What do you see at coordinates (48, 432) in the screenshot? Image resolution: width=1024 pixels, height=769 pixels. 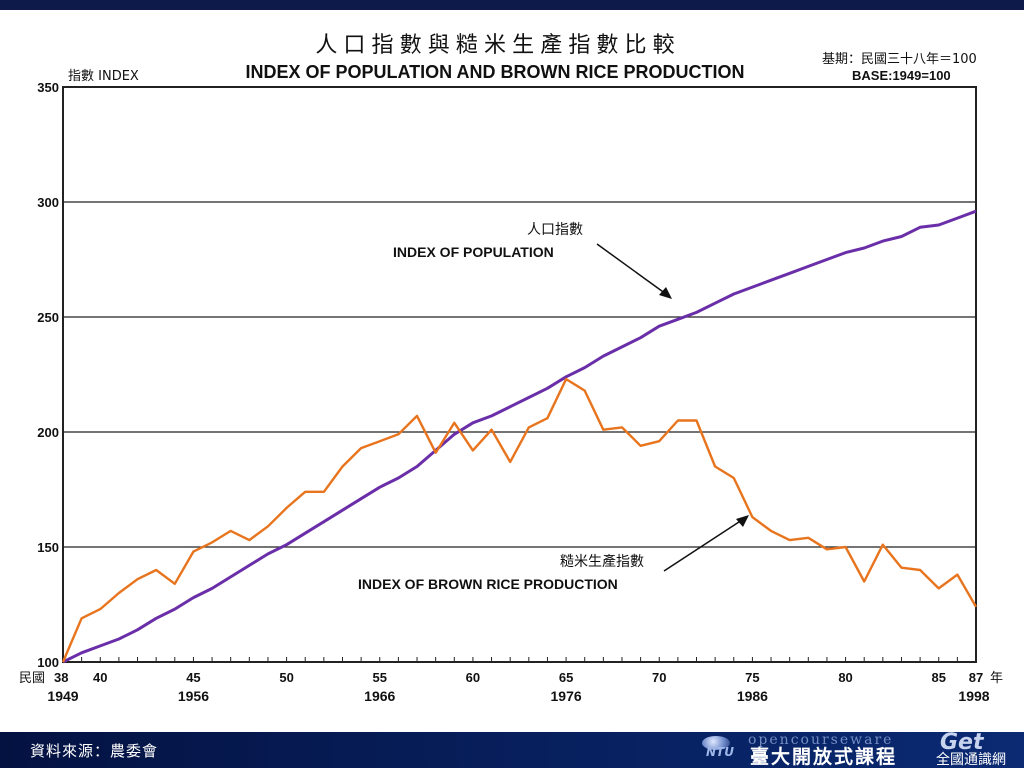 I see `y-tick-label: 200` at bounding box center [48, 432].